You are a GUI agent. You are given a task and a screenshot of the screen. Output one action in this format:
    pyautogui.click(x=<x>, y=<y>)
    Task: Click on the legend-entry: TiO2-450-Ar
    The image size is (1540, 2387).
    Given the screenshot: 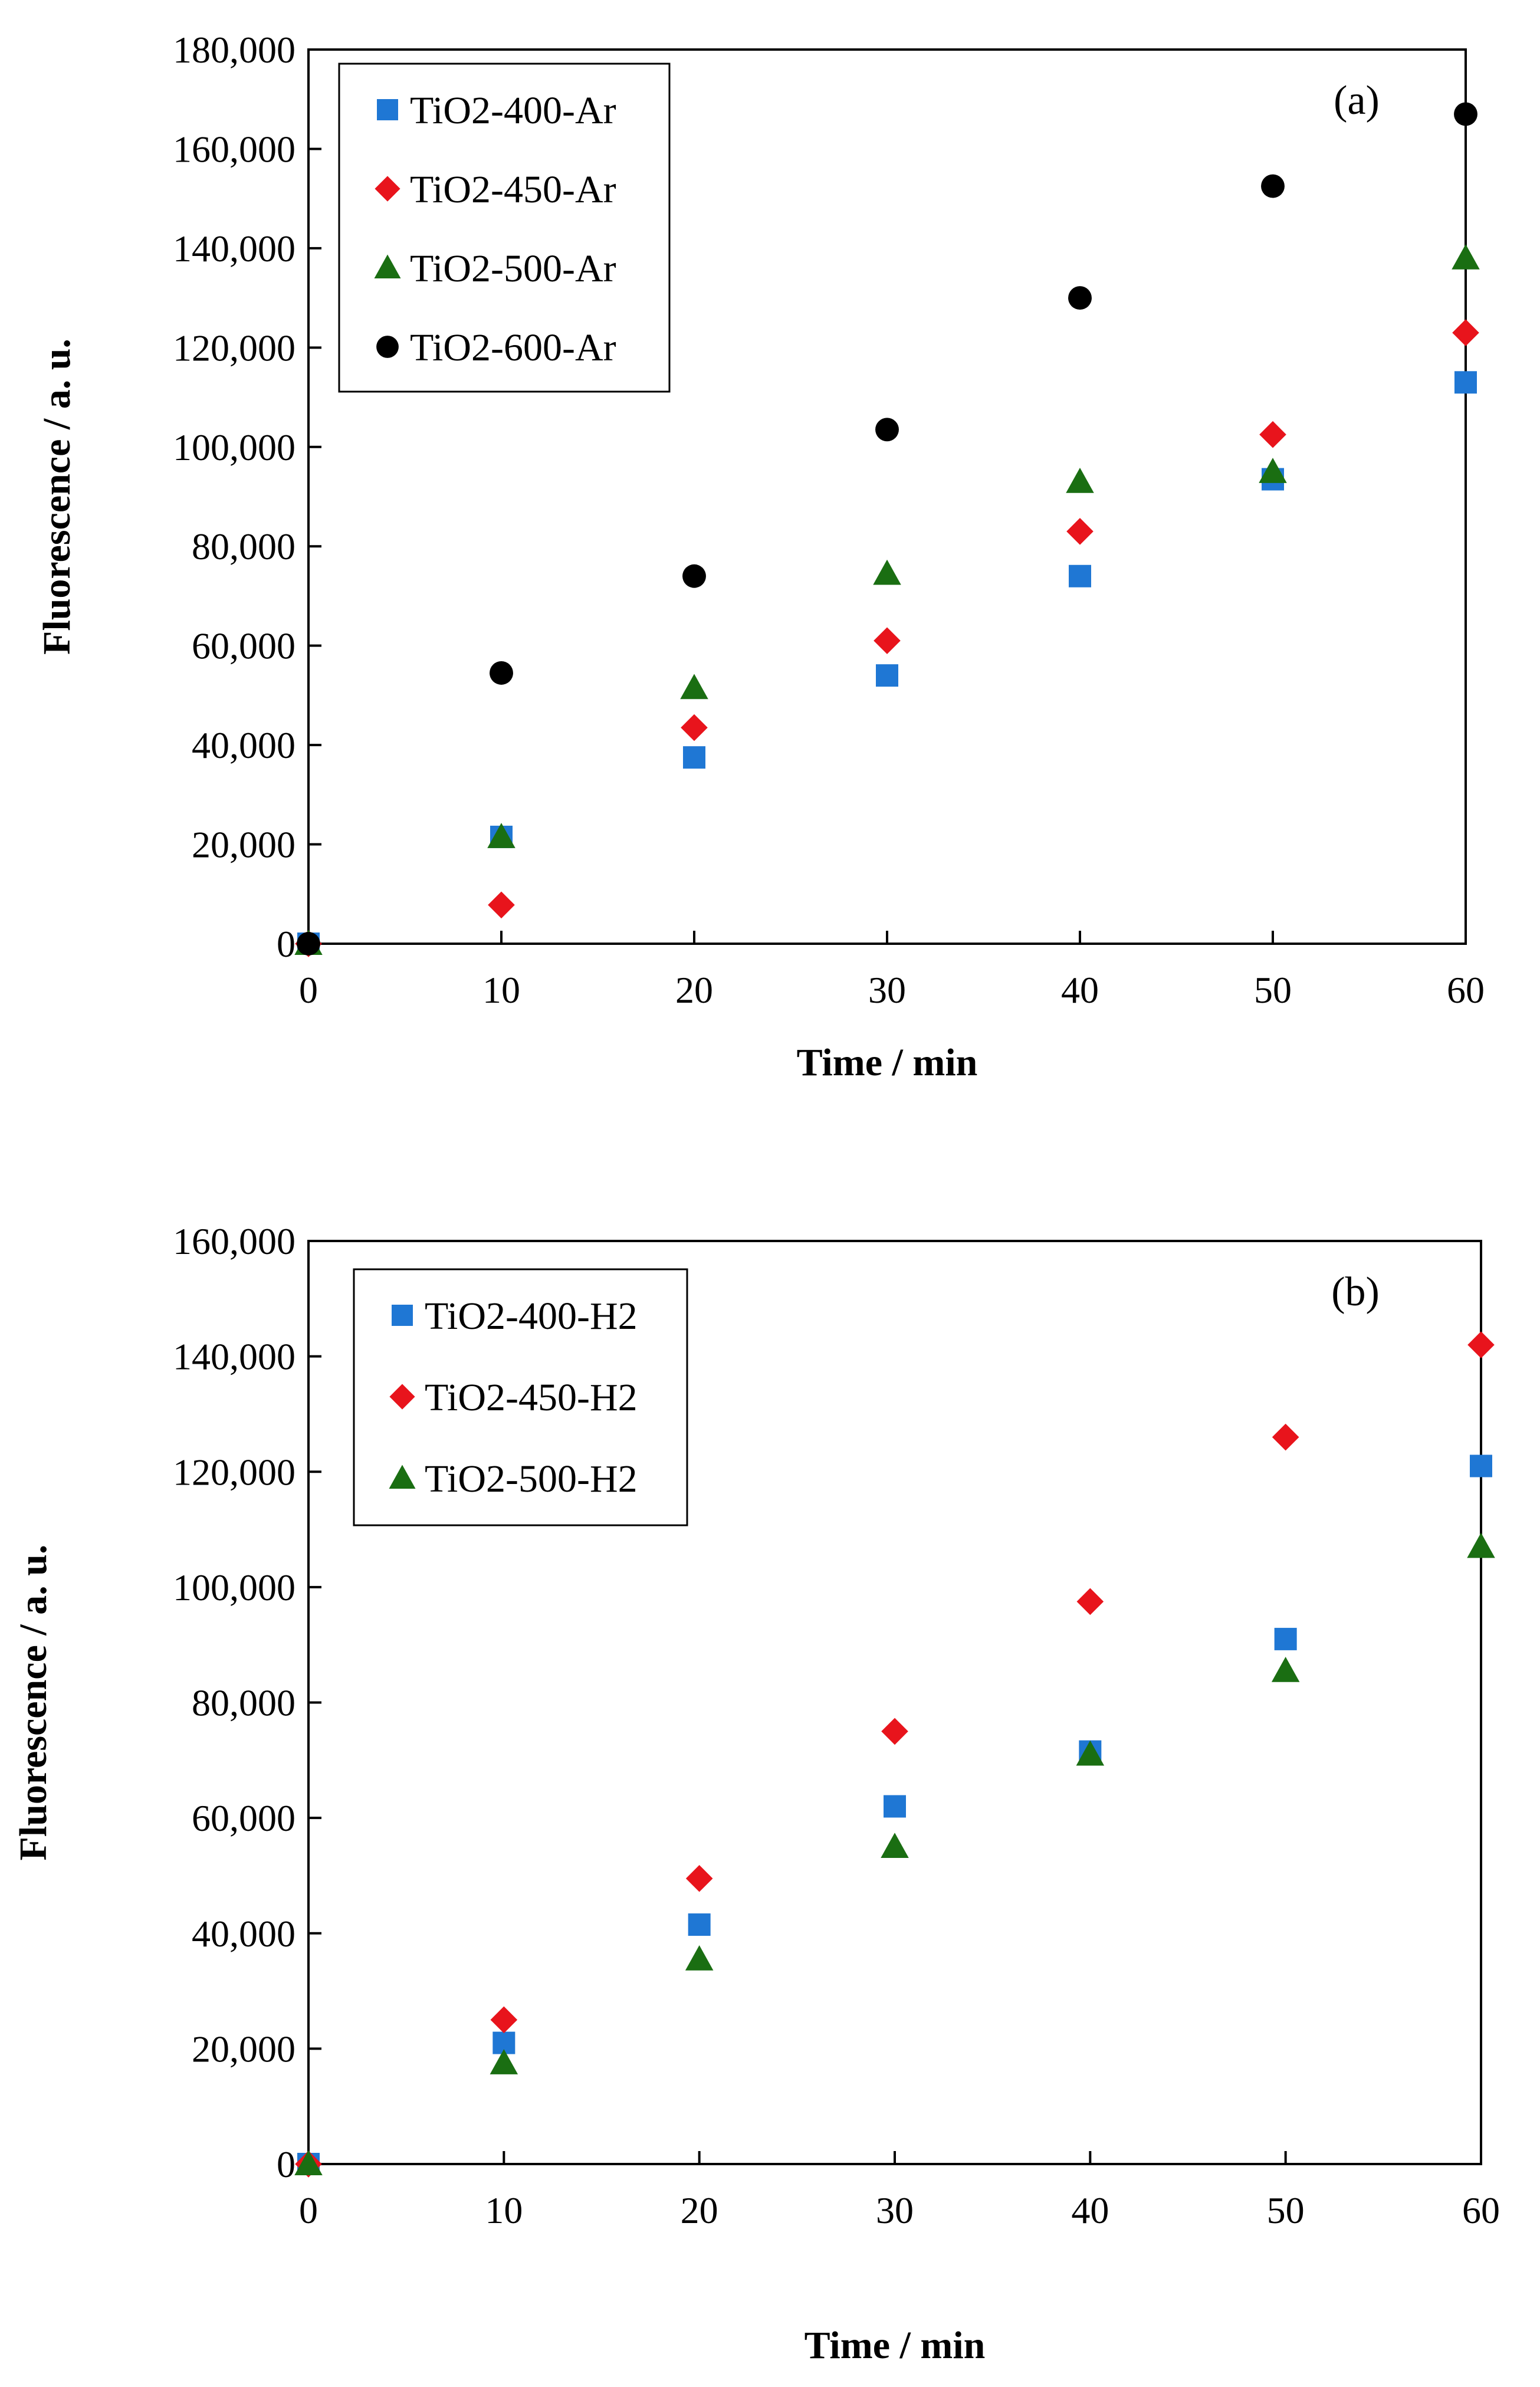 What is the action you would take?
    pyautogui.click(x=495, y=189)
    